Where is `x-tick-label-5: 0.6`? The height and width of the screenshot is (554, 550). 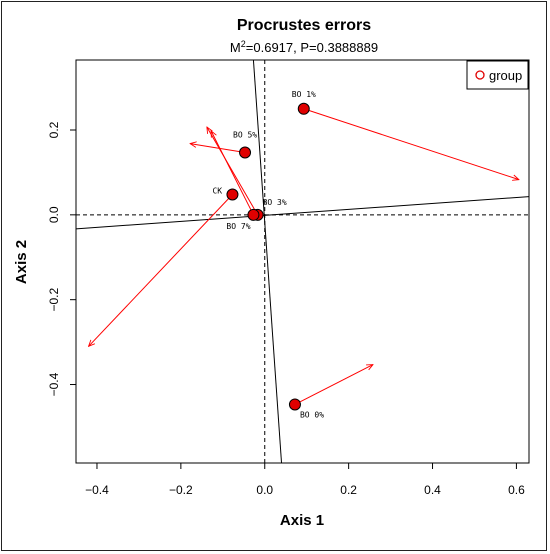
x-tick-label-5: 0.6 is located at coordinates (516, 490).